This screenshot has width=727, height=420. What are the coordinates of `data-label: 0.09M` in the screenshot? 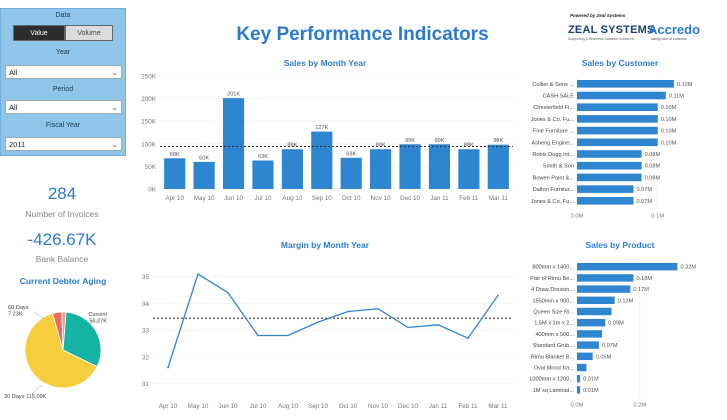 It's located at (616, 324).